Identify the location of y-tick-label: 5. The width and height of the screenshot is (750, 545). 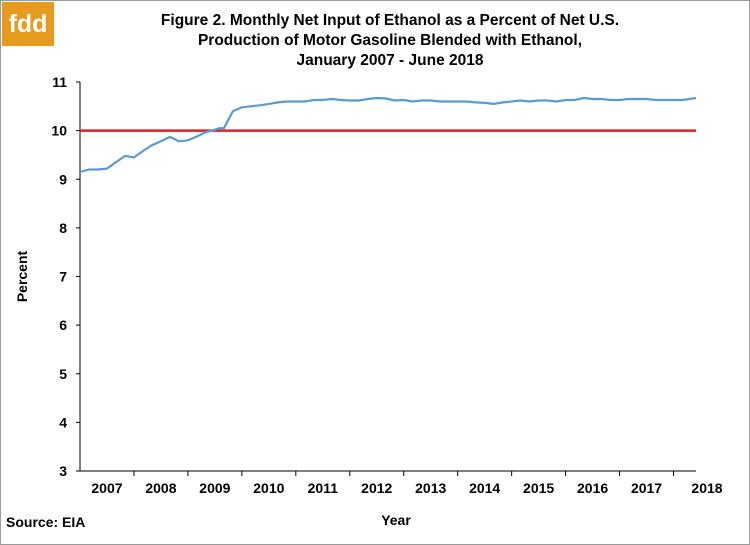
(63, 374).